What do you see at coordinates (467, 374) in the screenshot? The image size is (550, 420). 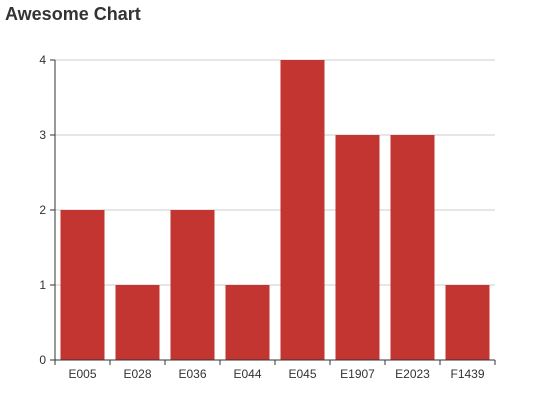 I see `x-tick-label: F1439` at bounding box center [467, 374].